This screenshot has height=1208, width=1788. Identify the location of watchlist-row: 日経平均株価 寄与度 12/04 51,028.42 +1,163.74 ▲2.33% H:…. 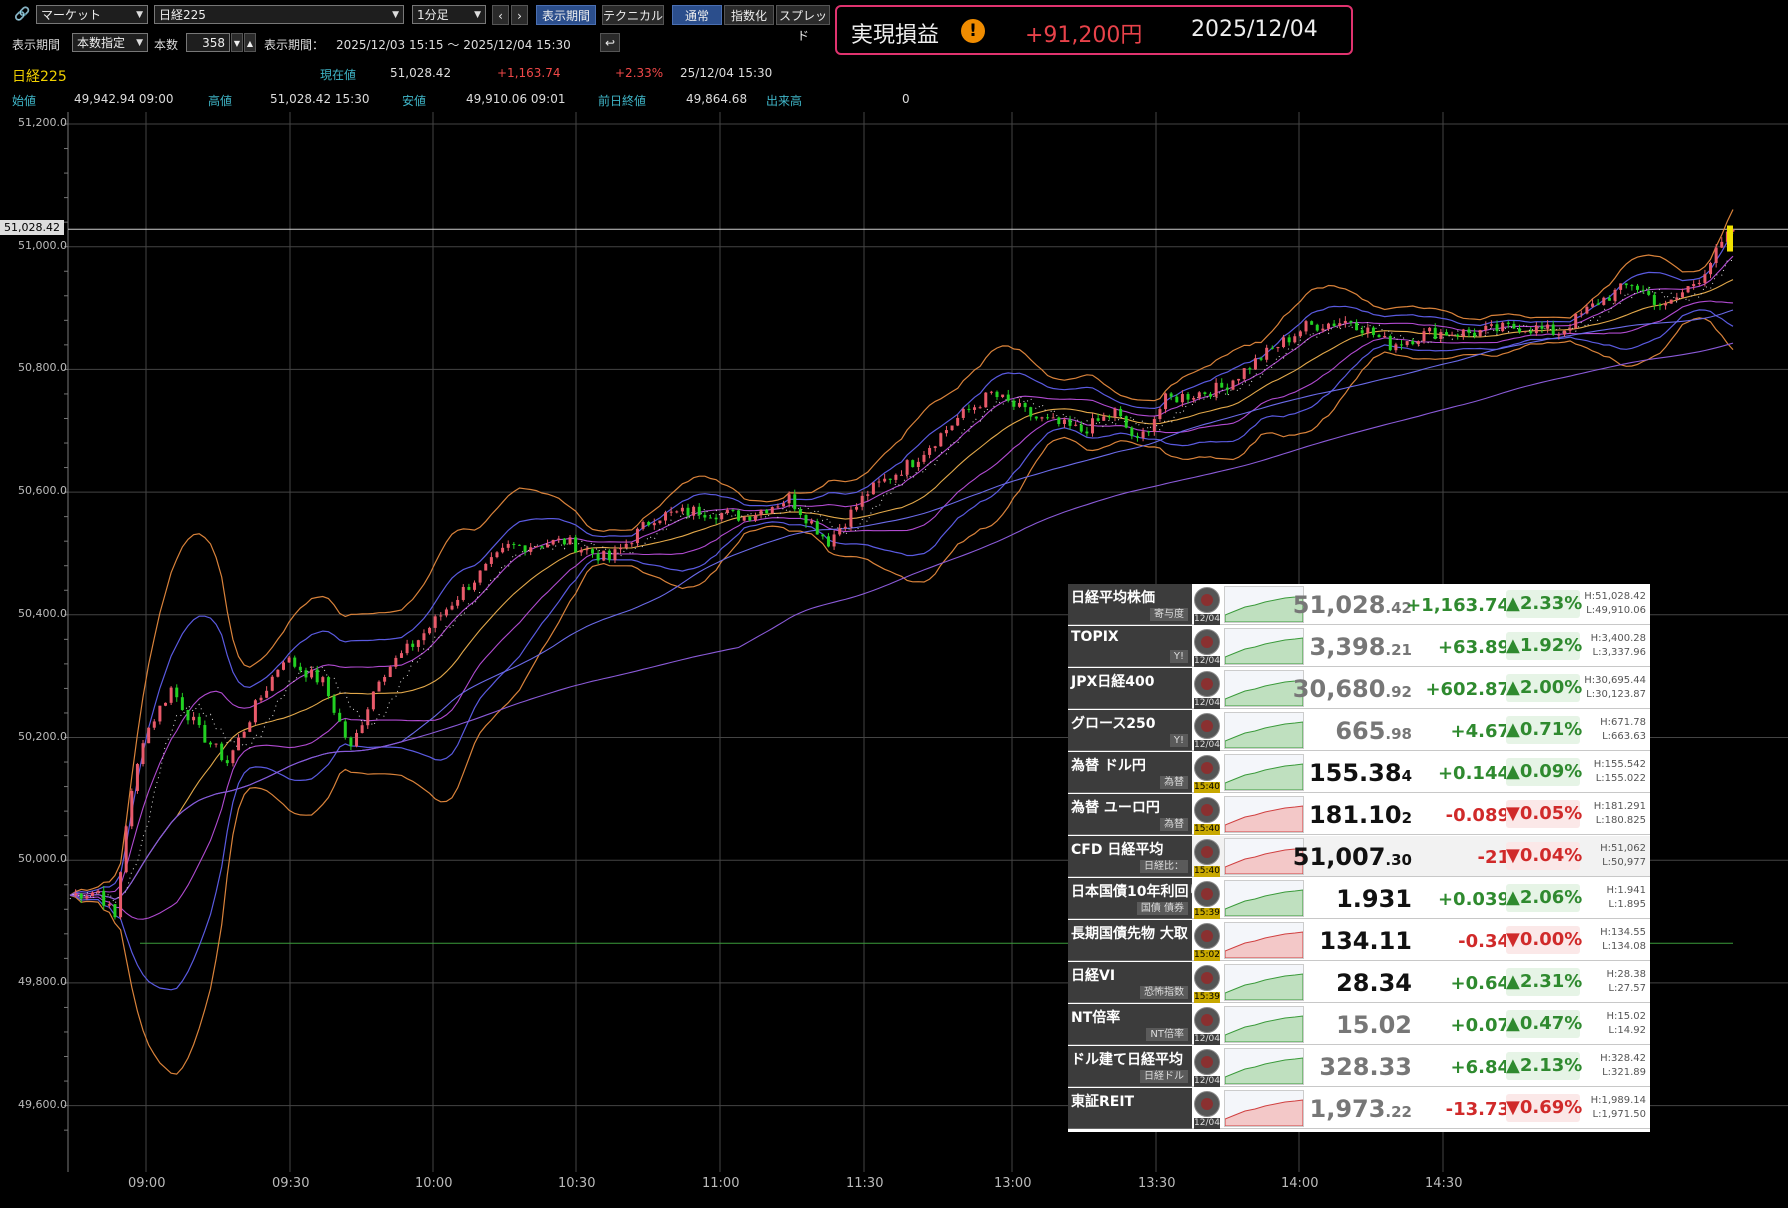
(1359, 604).